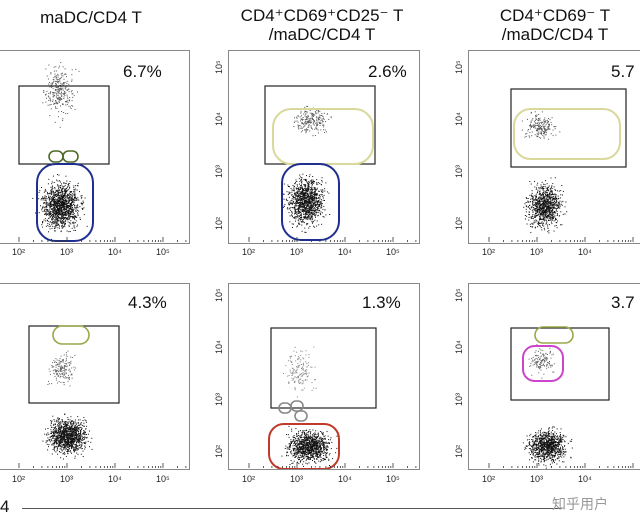 Image resolution: width=640 pixels, height=524 pixels. I want to click on column-title-2-line2: /maDC/CD4 T, so click(322, 34).